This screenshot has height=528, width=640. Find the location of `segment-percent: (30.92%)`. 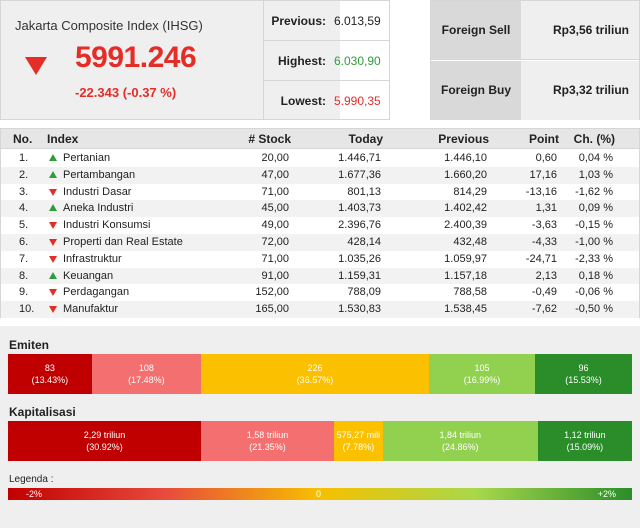

segment-percent: (30.92%) is located at coordinates (104, 447).